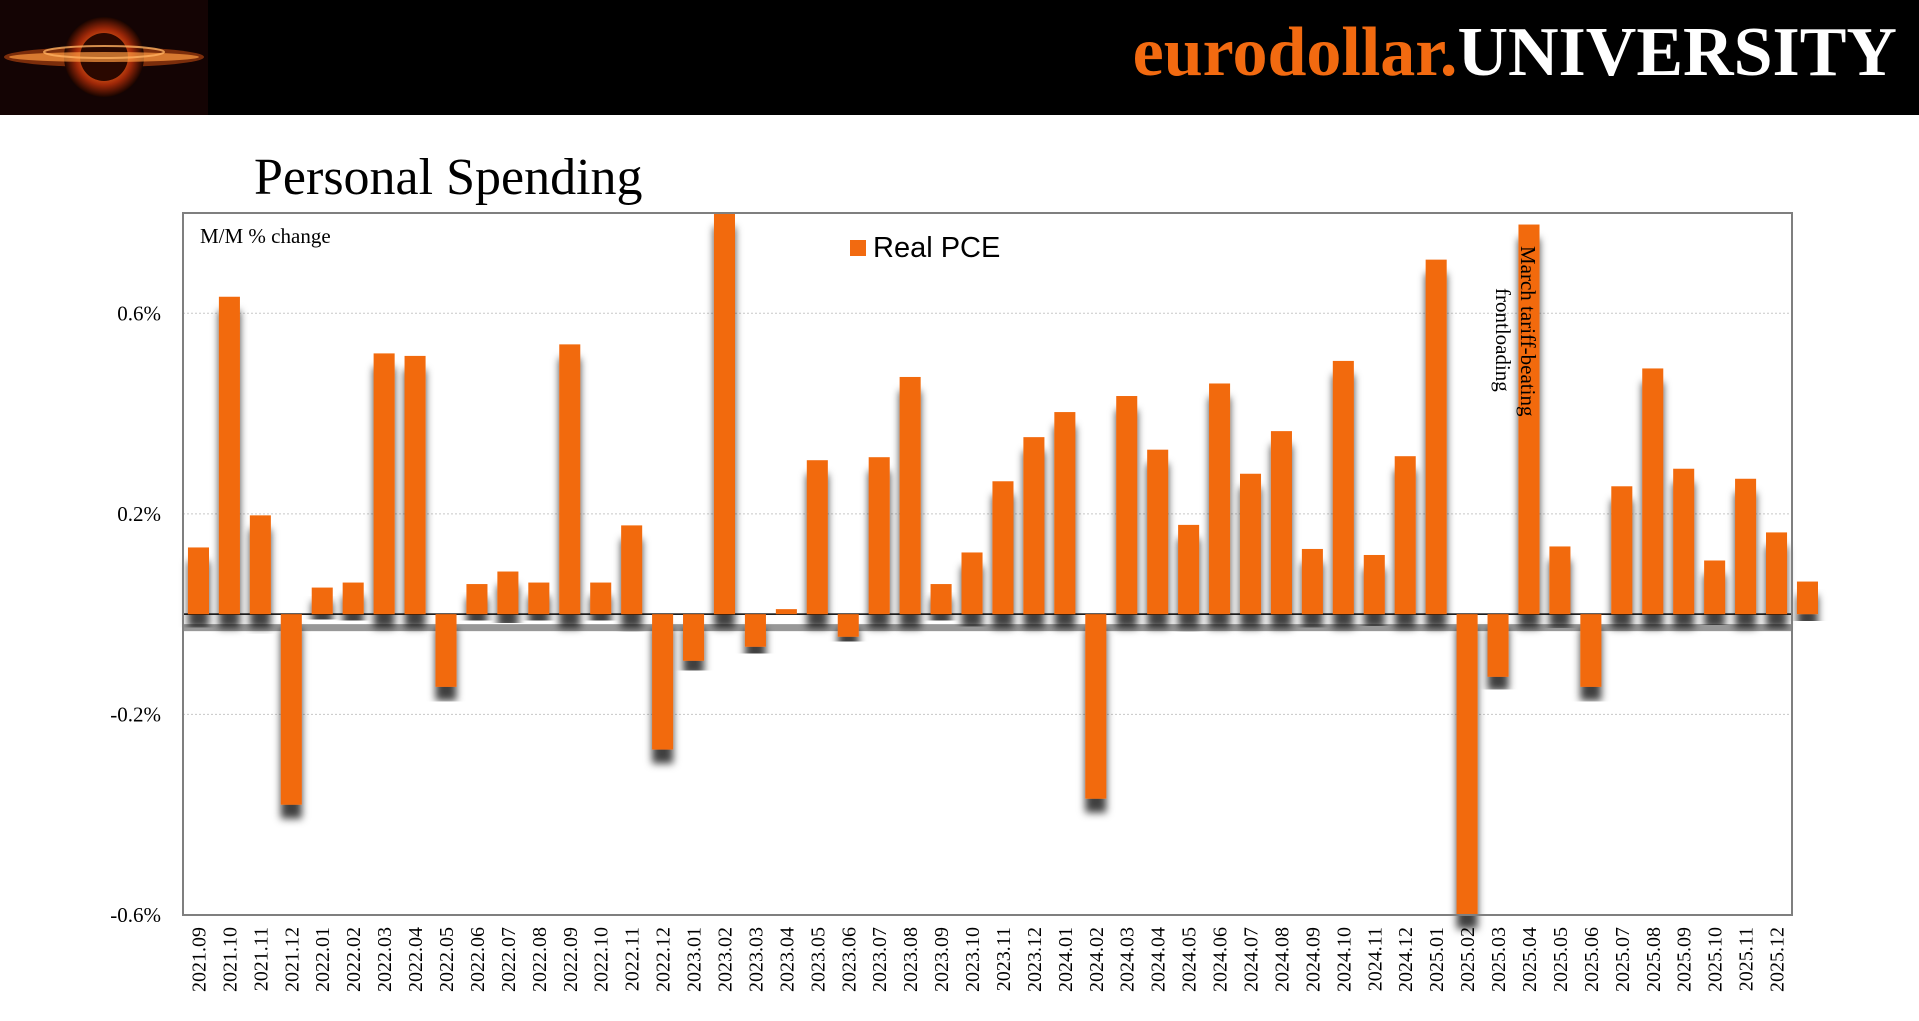 Image resolution: width=1919 pixels, height=1021 pixels. I want to click on x-tick-label: 2024.09, so click(1313, 959).